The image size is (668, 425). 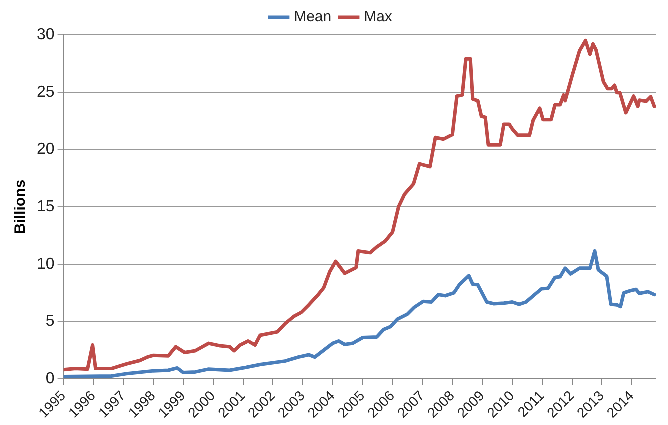 What do you see at coordinates (378, 17) in the screenshot?
I see `legend-label: Max` at bounding box center [378, 17].